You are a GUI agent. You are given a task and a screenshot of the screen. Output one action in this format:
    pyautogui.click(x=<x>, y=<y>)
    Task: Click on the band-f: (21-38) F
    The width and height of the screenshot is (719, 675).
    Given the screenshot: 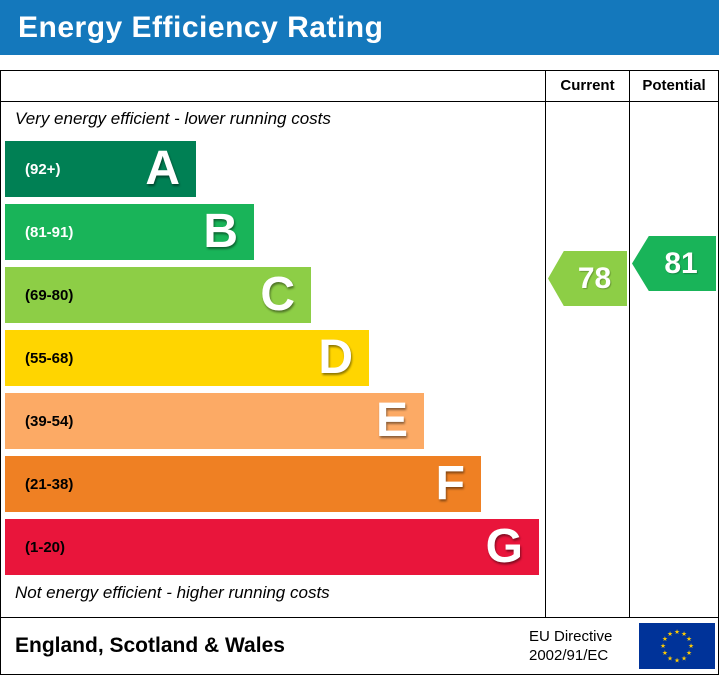 What is the action you would take?
    pyautogui.click(x=243, y=484)
    